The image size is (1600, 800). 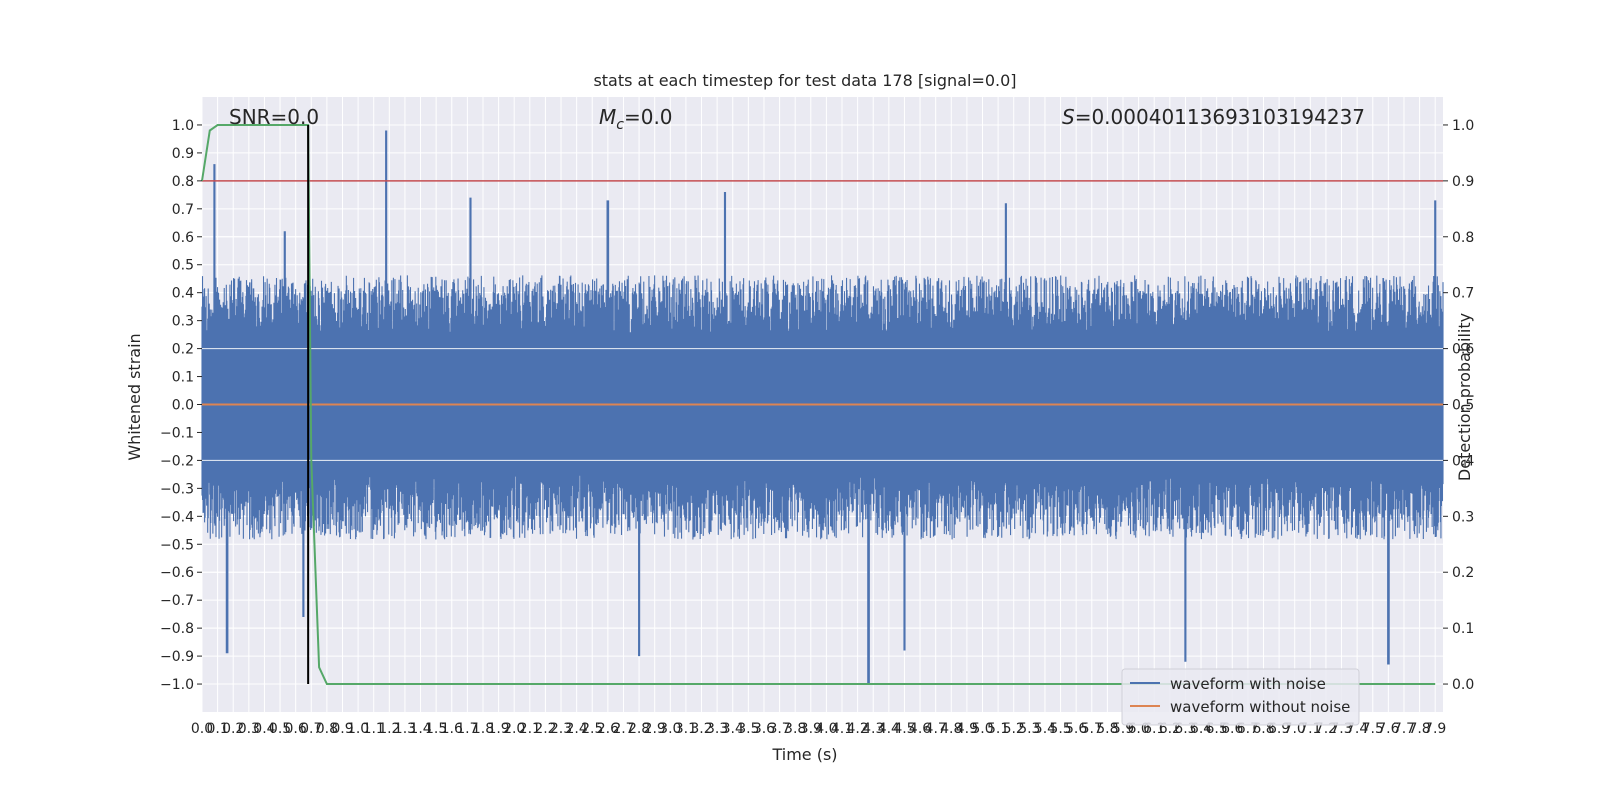 What do you see at coordinates (177, 685) in the screenshot?
I see `y-tick-label: −1.0` at bounding box center [177, 685].